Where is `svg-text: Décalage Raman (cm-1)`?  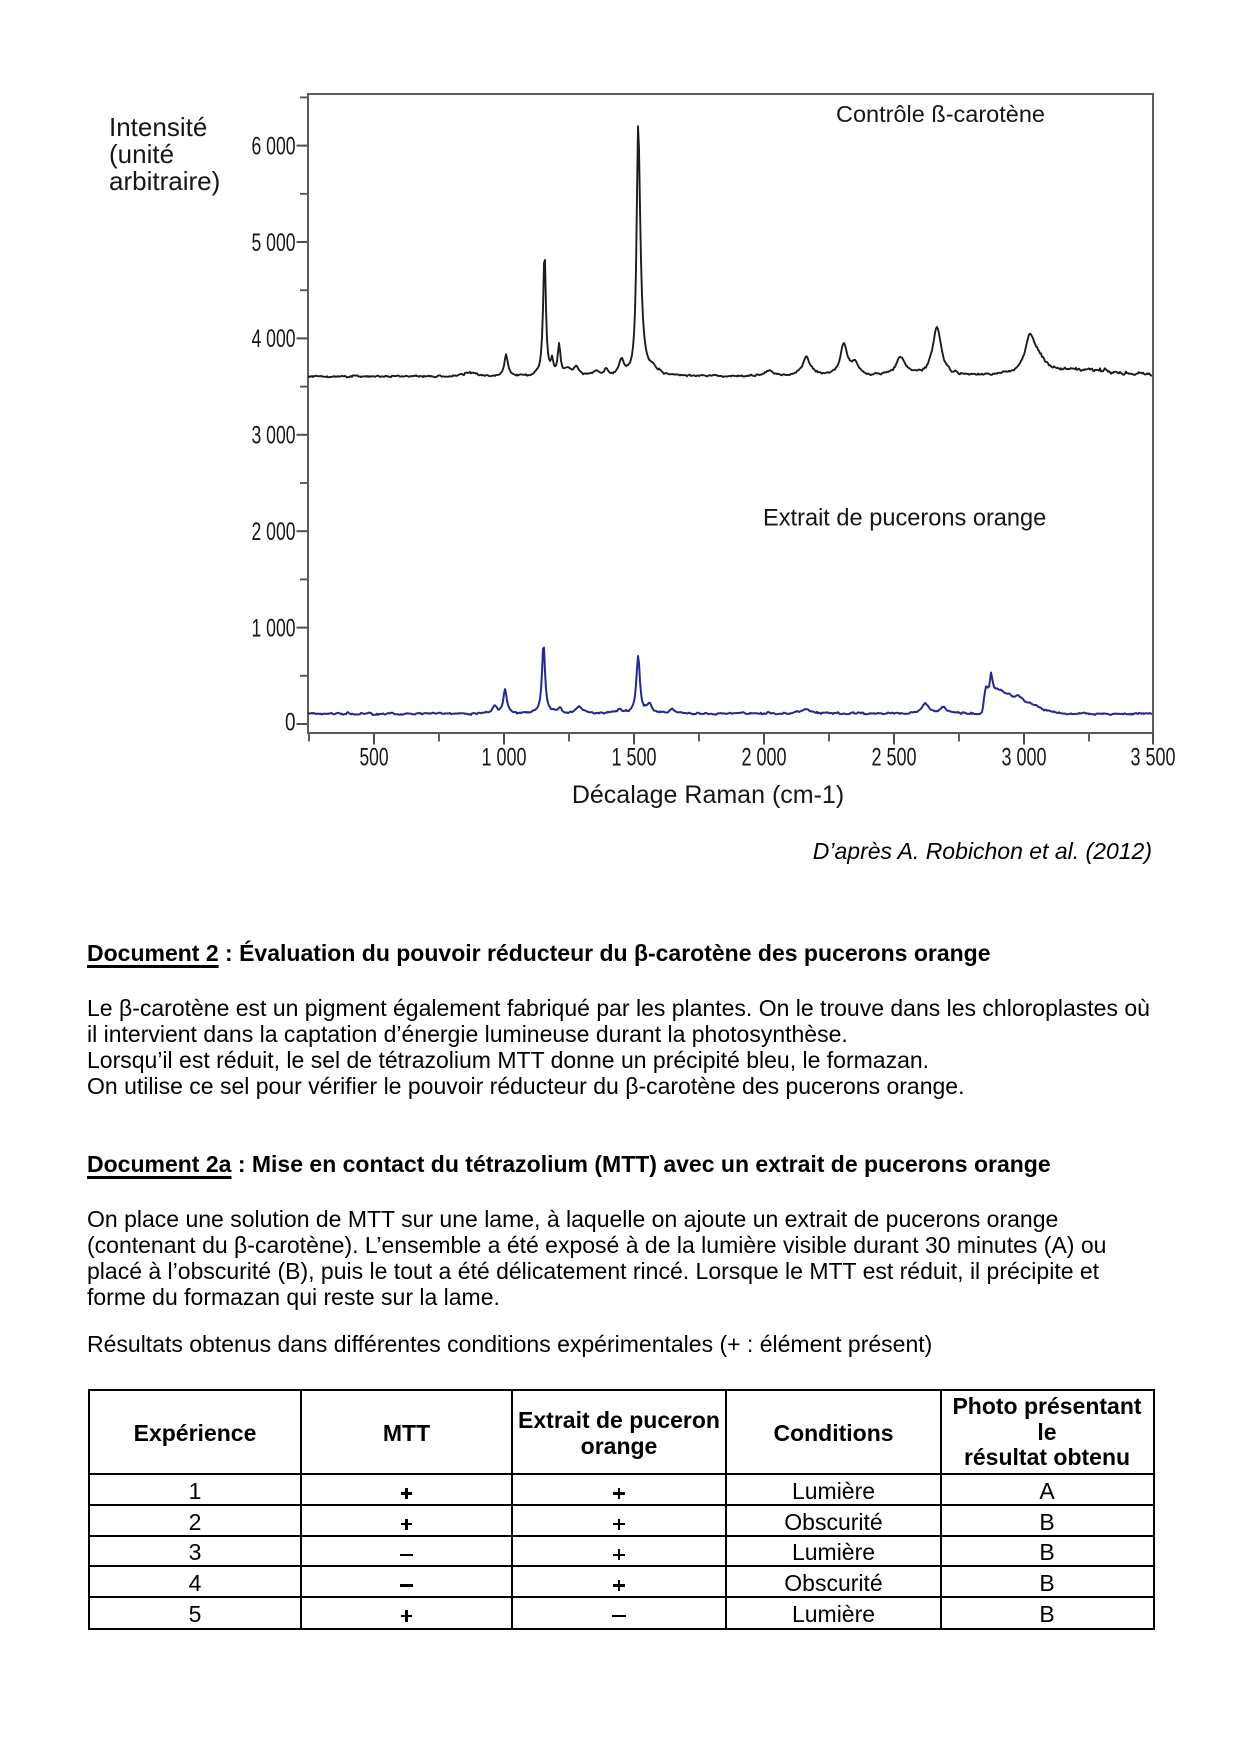 svg-text: Décalage Raman (cm-1) is located at coordinates (708, 795).